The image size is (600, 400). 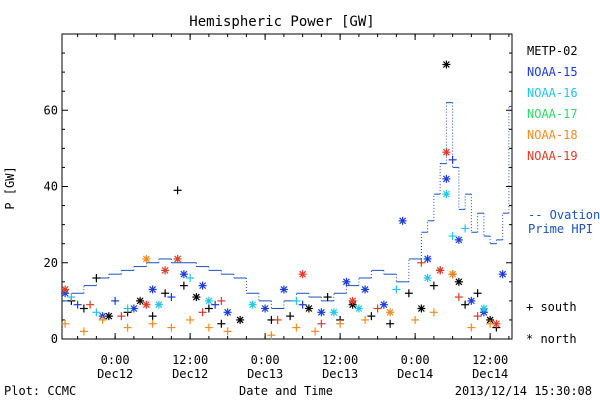 I want to click on y-tick-label: 60, so click(x=51, y=110).